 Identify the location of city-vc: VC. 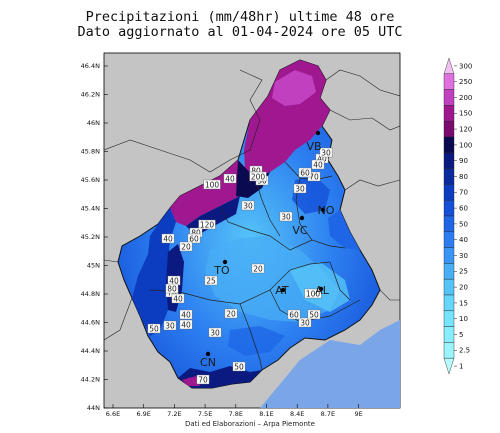
(300, 226).